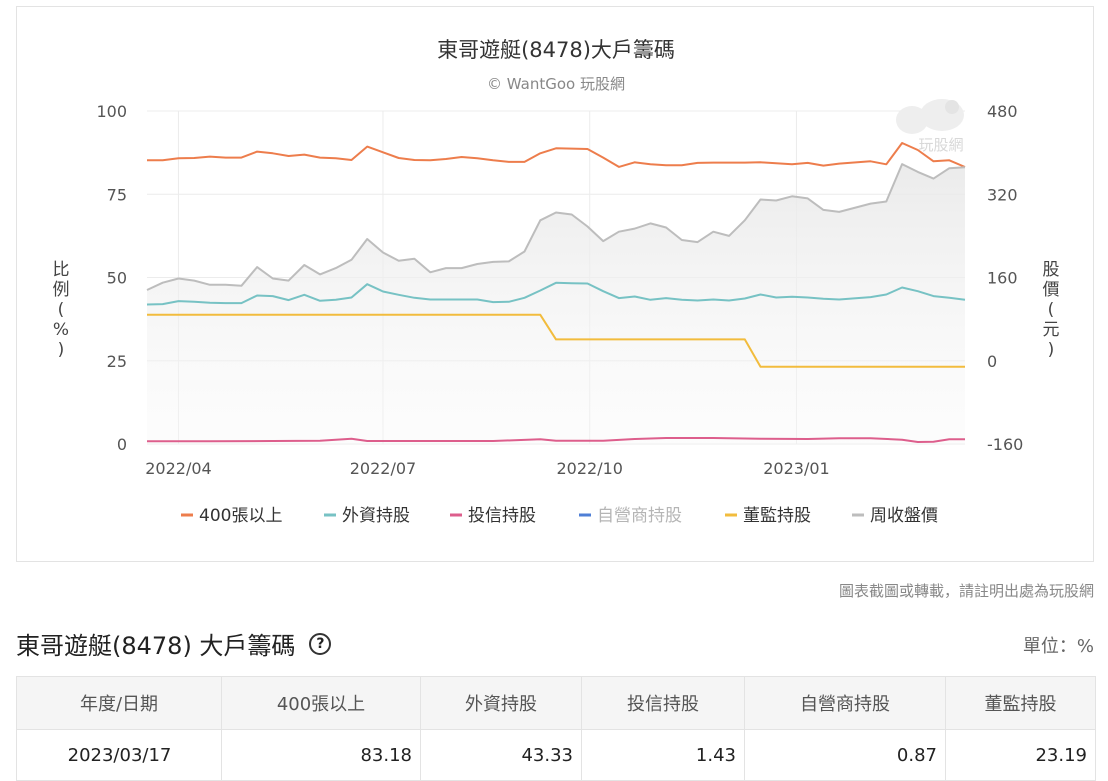 This screenshot has width=1108, height=781. What do you see at coordinates (117, 194) in the screenshot?
I see `y-tick-left: 75` at bounding box center [117, 194].